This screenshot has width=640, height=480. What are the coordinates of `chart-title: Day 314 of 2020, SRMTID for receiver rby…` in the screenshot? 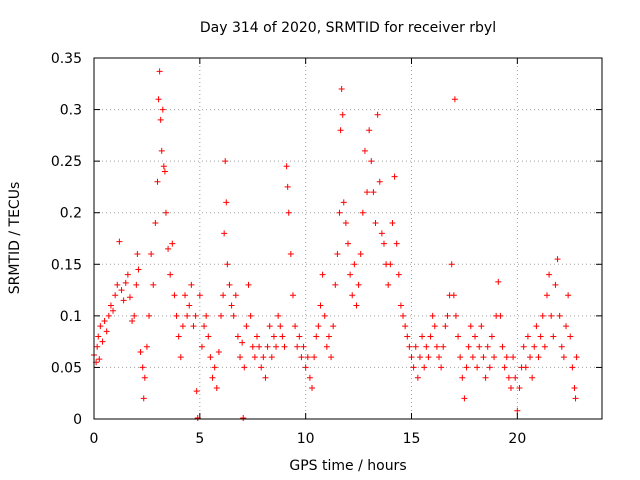 It's located at (348, 28).